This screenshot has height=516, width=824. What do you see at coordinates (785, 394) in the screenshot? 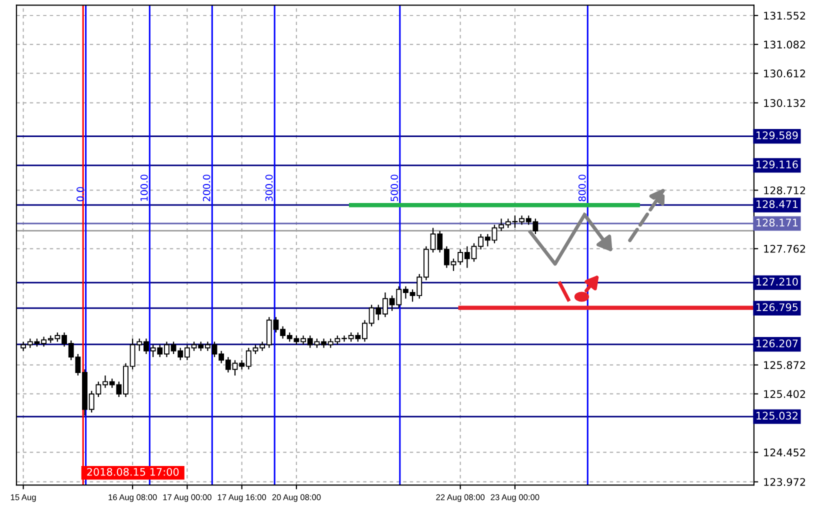
I see `y-tick-label: 125.402` at bounding box center [785, 394].